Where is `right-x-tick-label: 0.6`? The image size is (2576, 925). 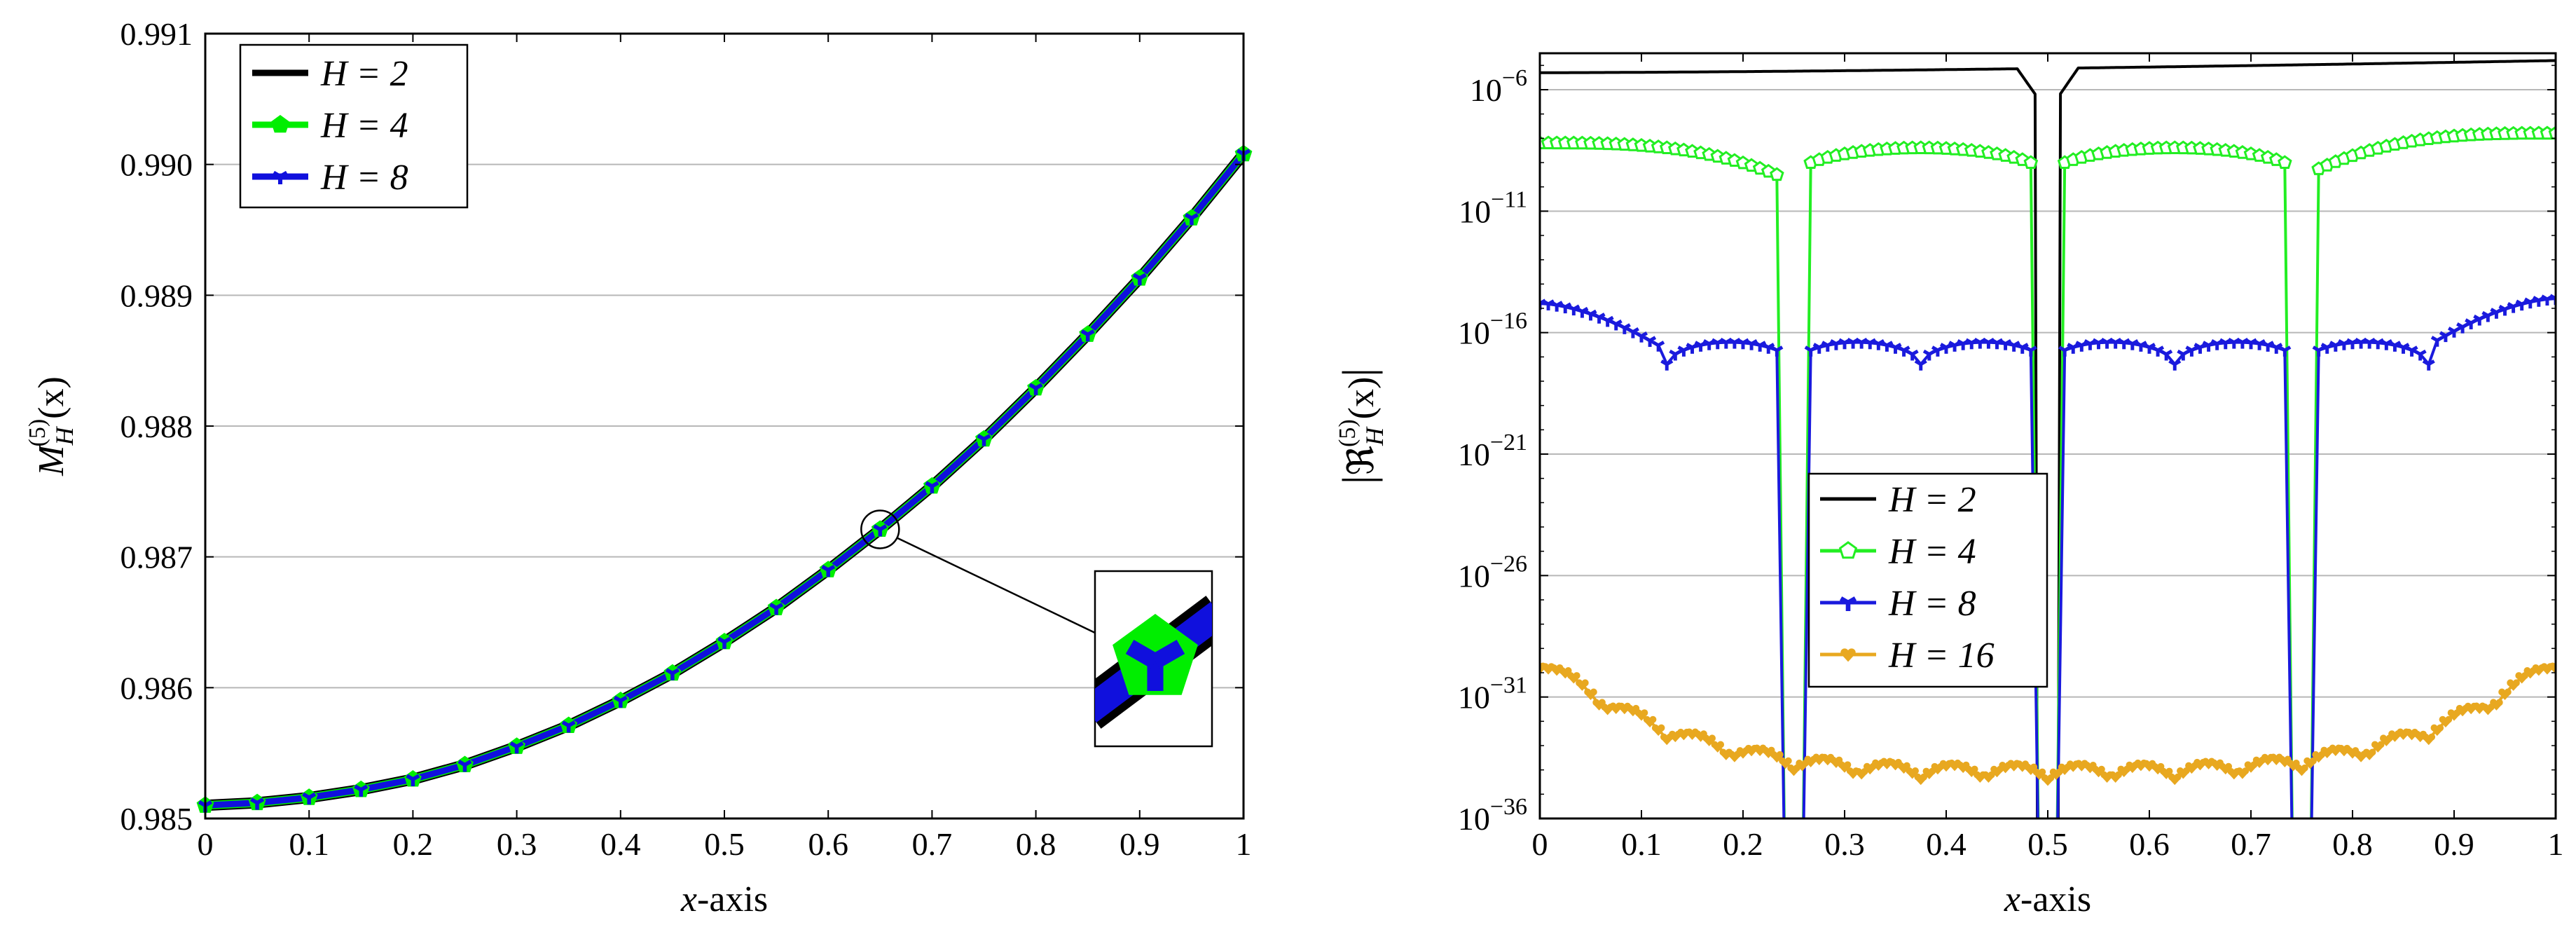 right-x-tick-label: 0.6 is located at coordinates (2149, 844).